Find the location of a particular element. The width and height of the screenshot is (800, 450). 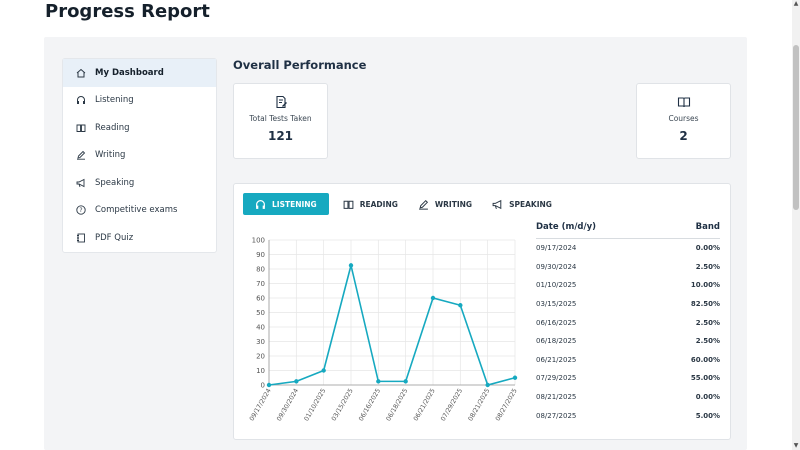

row-band: 5.00% is located at coordinates (707, 415).